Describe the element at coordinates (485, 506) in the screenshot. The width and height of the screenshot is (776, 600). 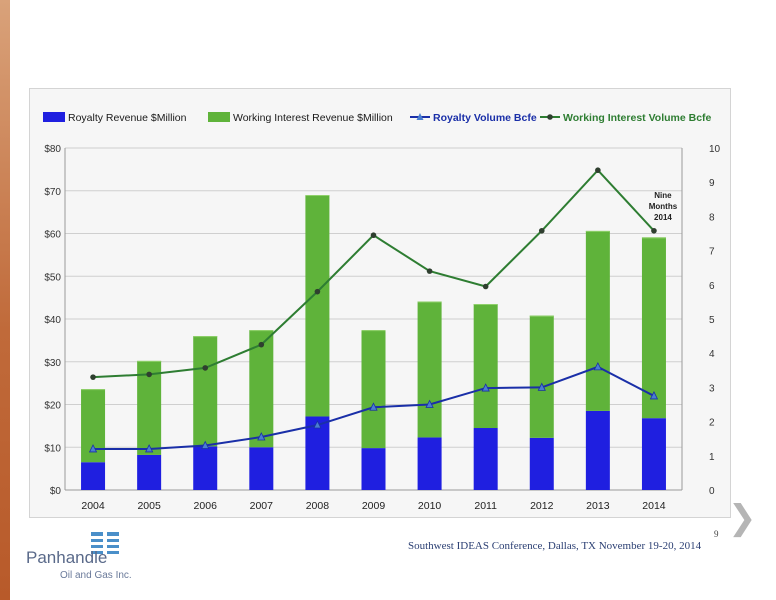
I see `x-tick-label: 2011` at that location.